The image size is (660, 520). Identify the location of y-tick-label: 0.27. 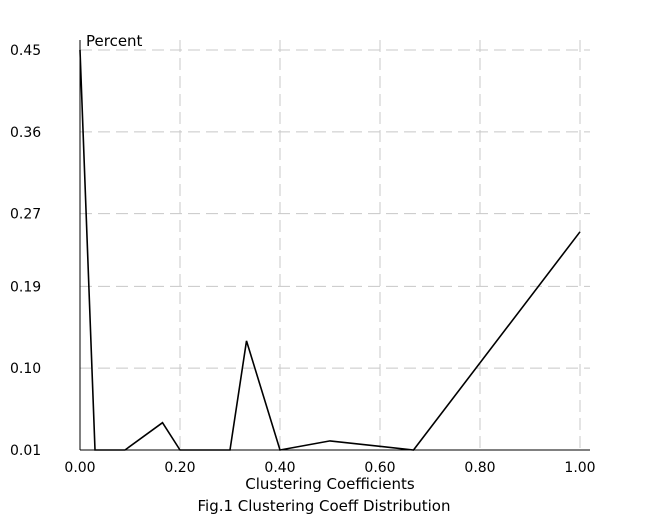
(25, 215).